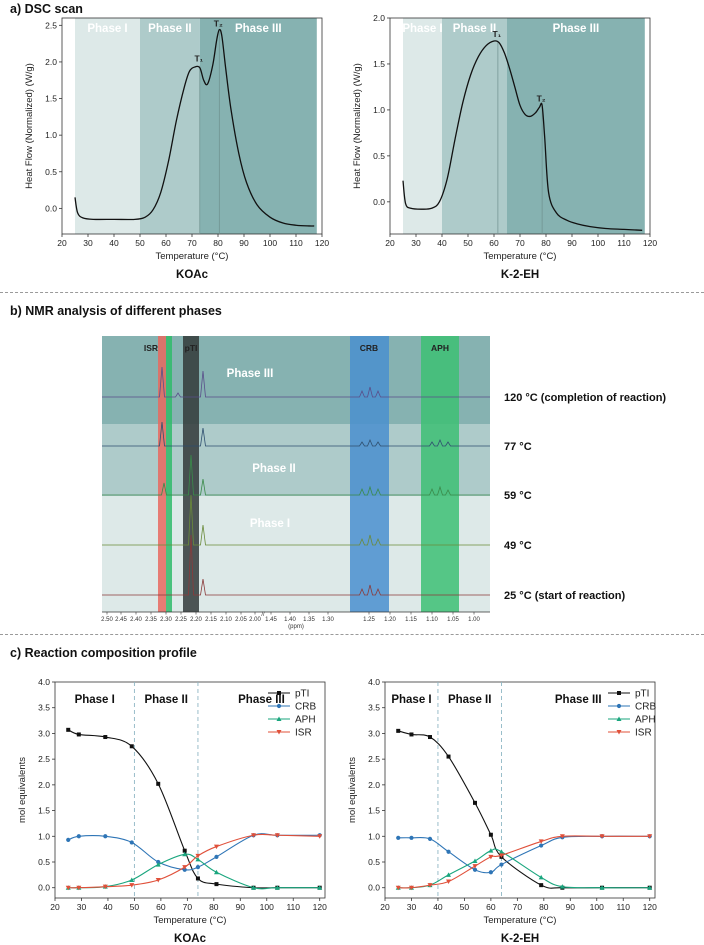  I want to click on nmr-tick-label: 1.40, so click(290, 620).